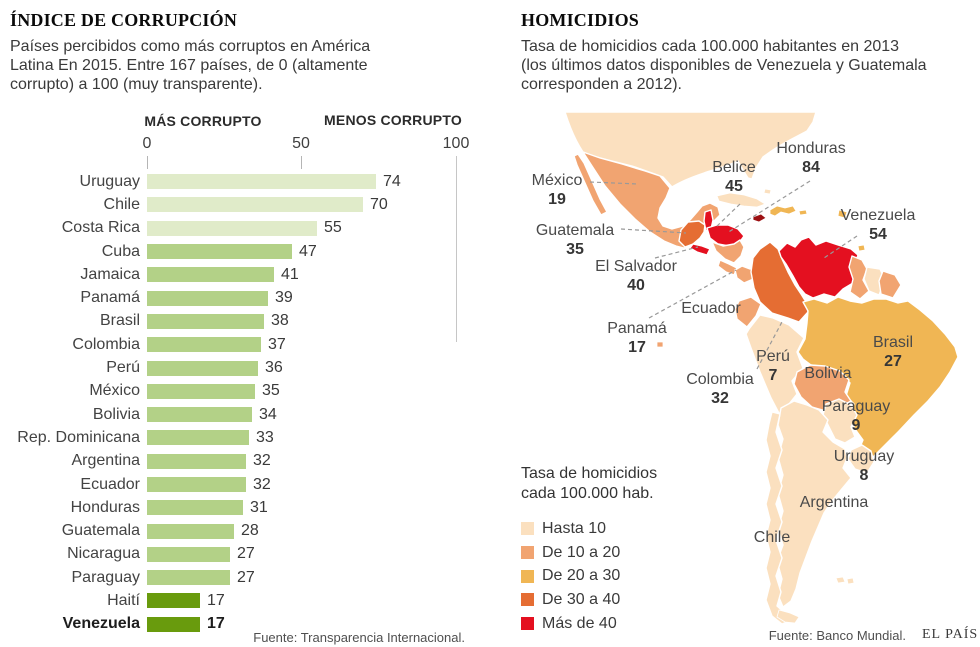 The width and height of the screenshot is (980, 647). What do you see at coordinates (859, 277) in the screenshot?
I see `country-guyana` at bounding box center [859, 277].